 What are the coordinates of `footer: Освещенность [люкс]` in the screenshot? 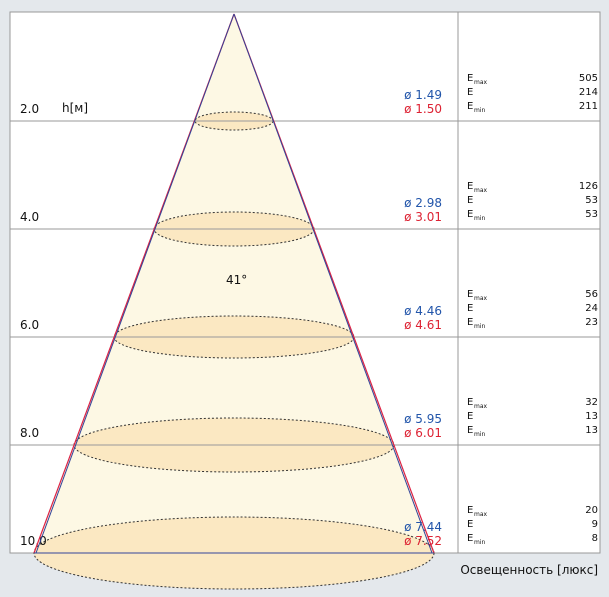 It's located at (529, 570).